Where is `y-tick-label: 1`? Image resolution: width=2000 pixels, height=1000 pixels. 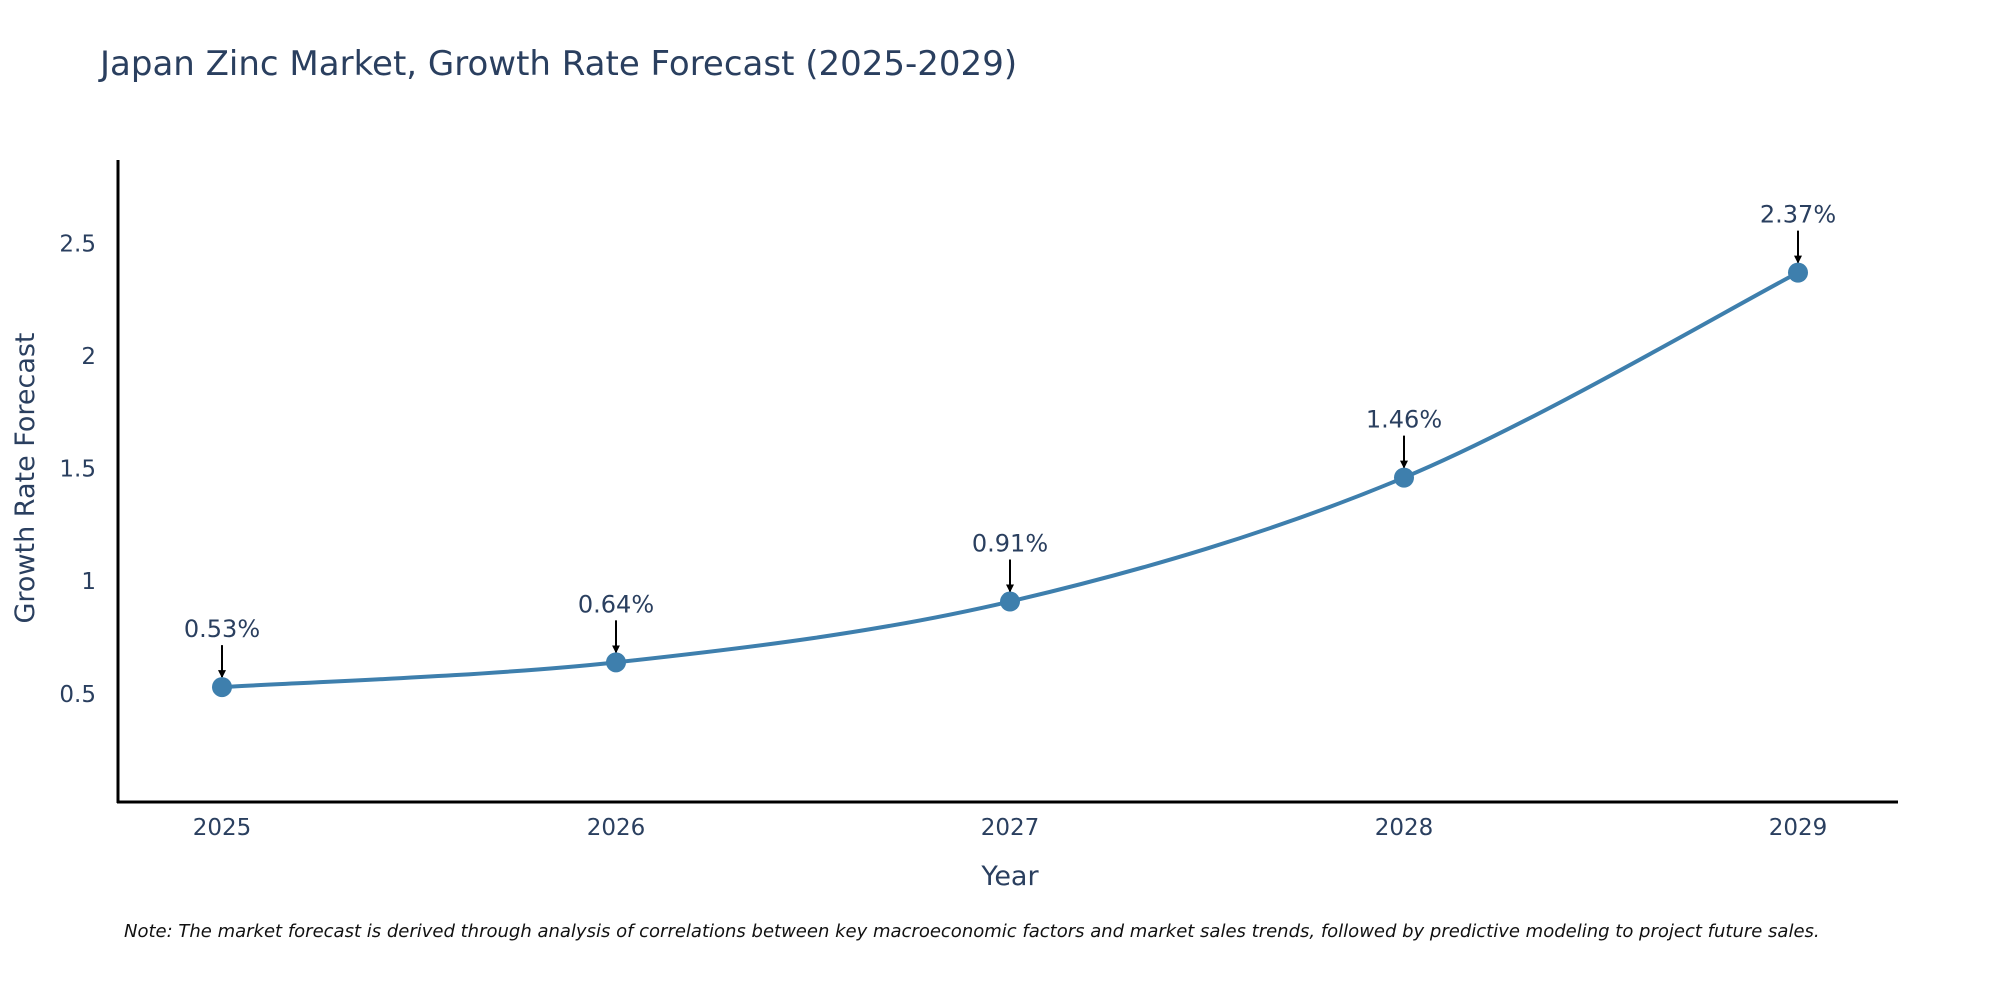
y-tick-label: 1 is located at coordinates (88, 582).